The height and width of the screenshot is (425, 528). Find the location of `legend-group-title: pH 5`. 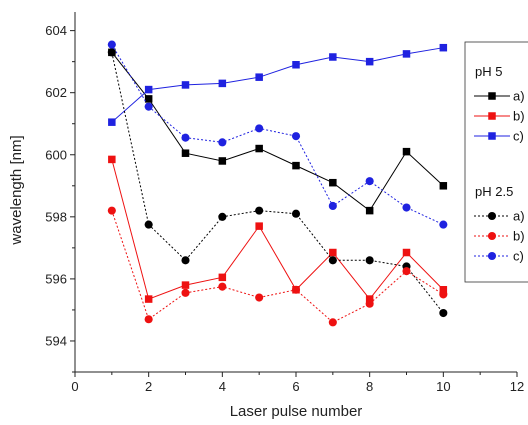

legend-group-title: pH 5 is located at coordinates (488, 71).